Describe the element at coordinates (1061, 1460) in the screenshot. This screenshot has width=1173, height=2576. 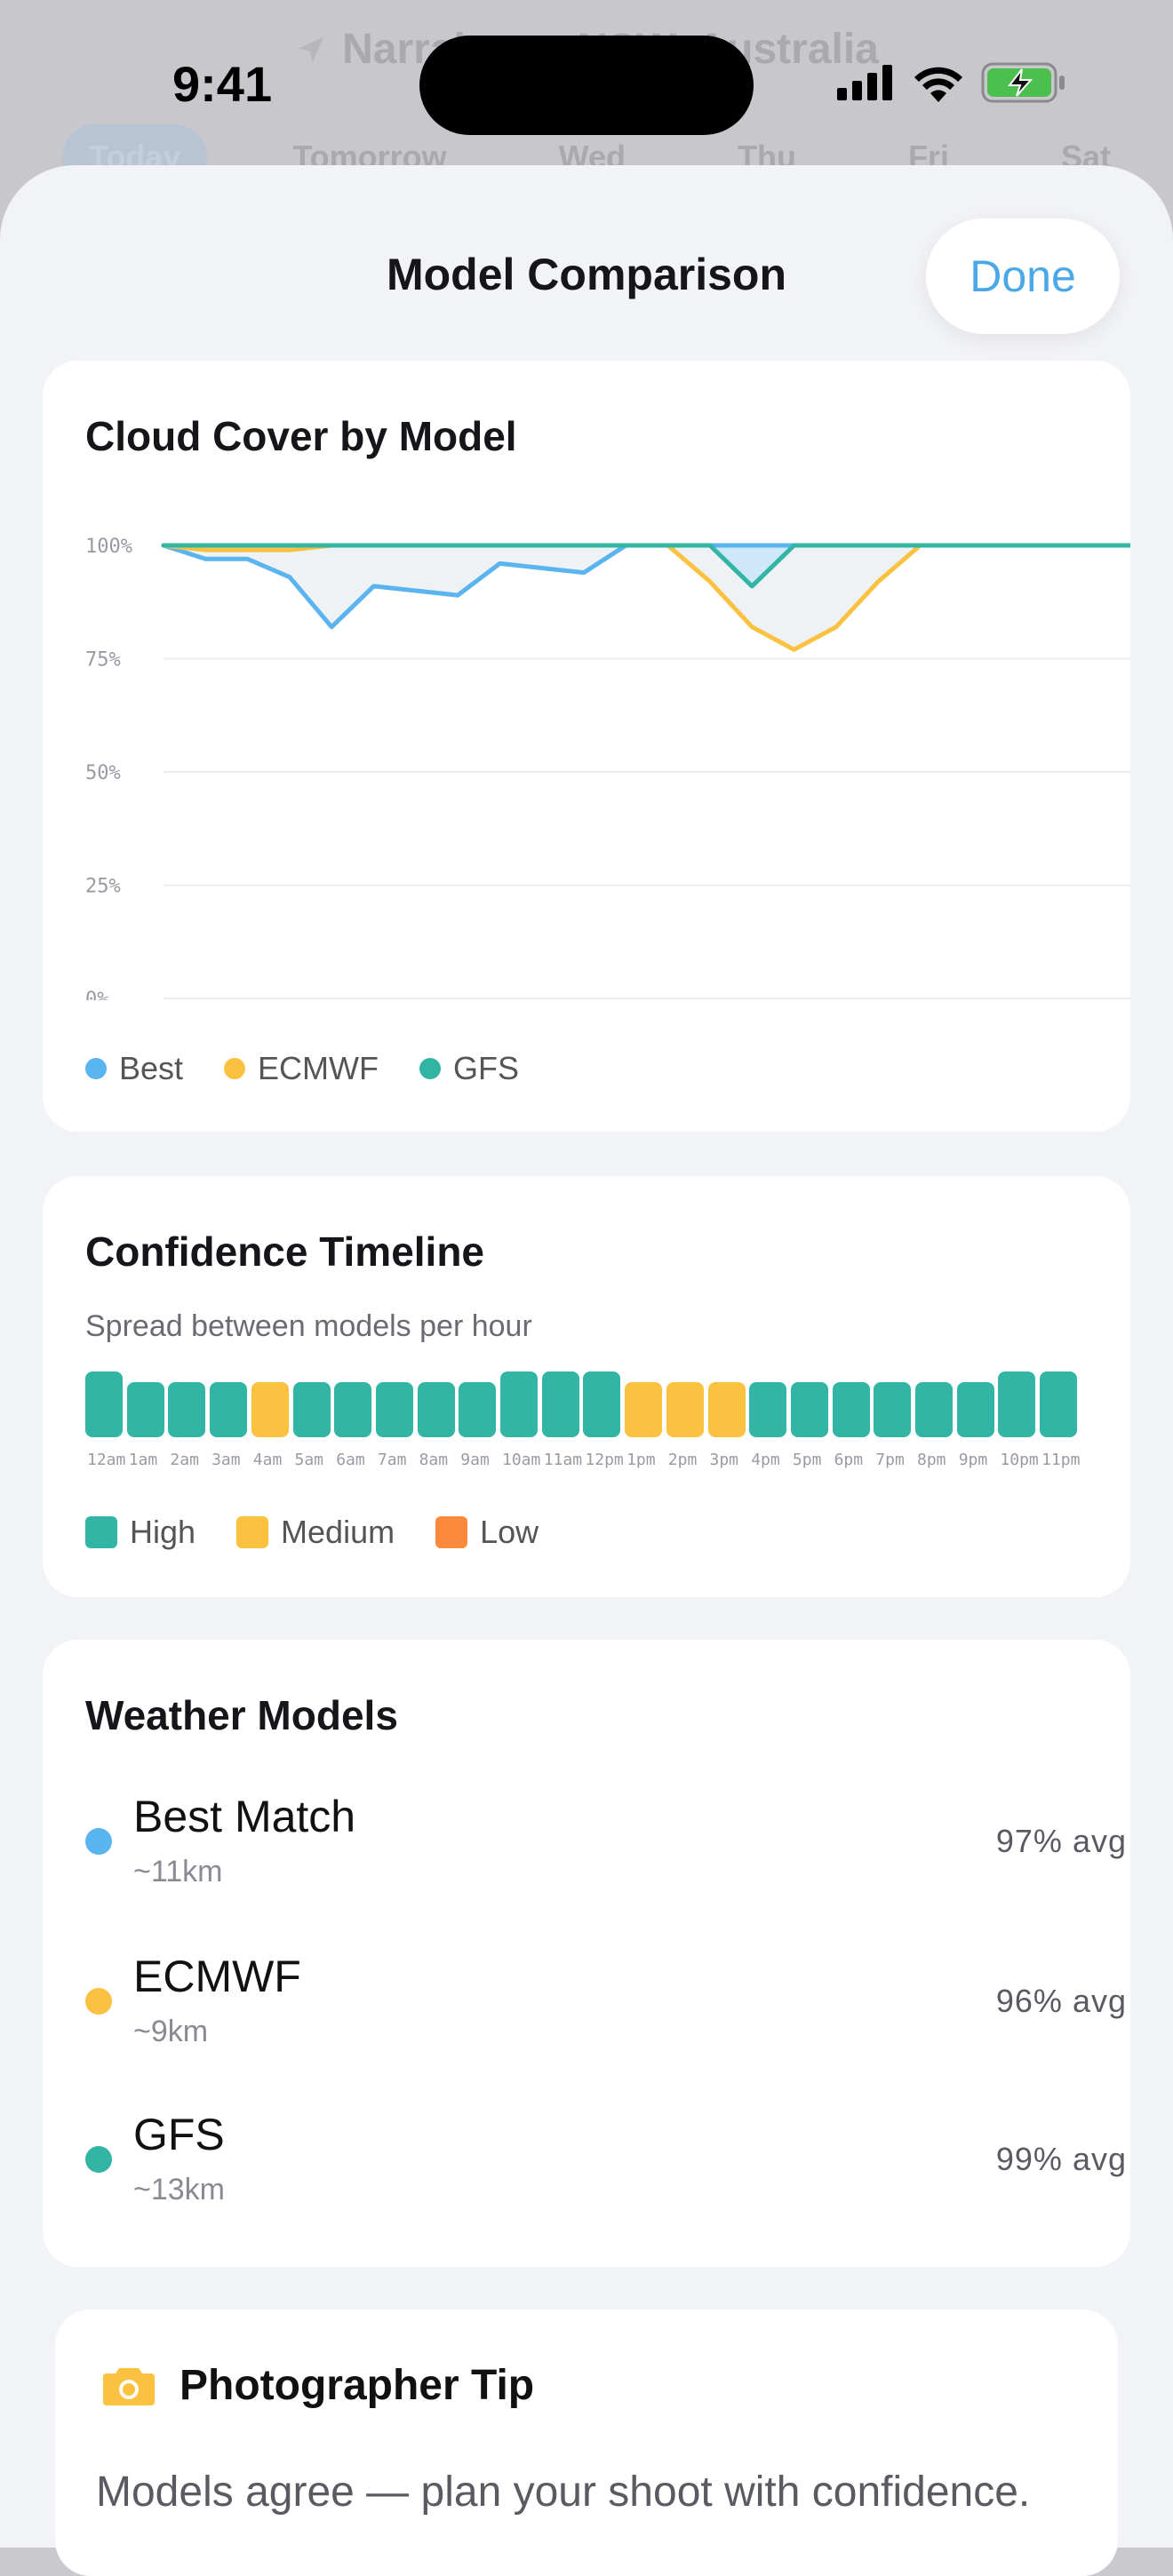
I see `confidence-hour-label: 11pm` at that location.